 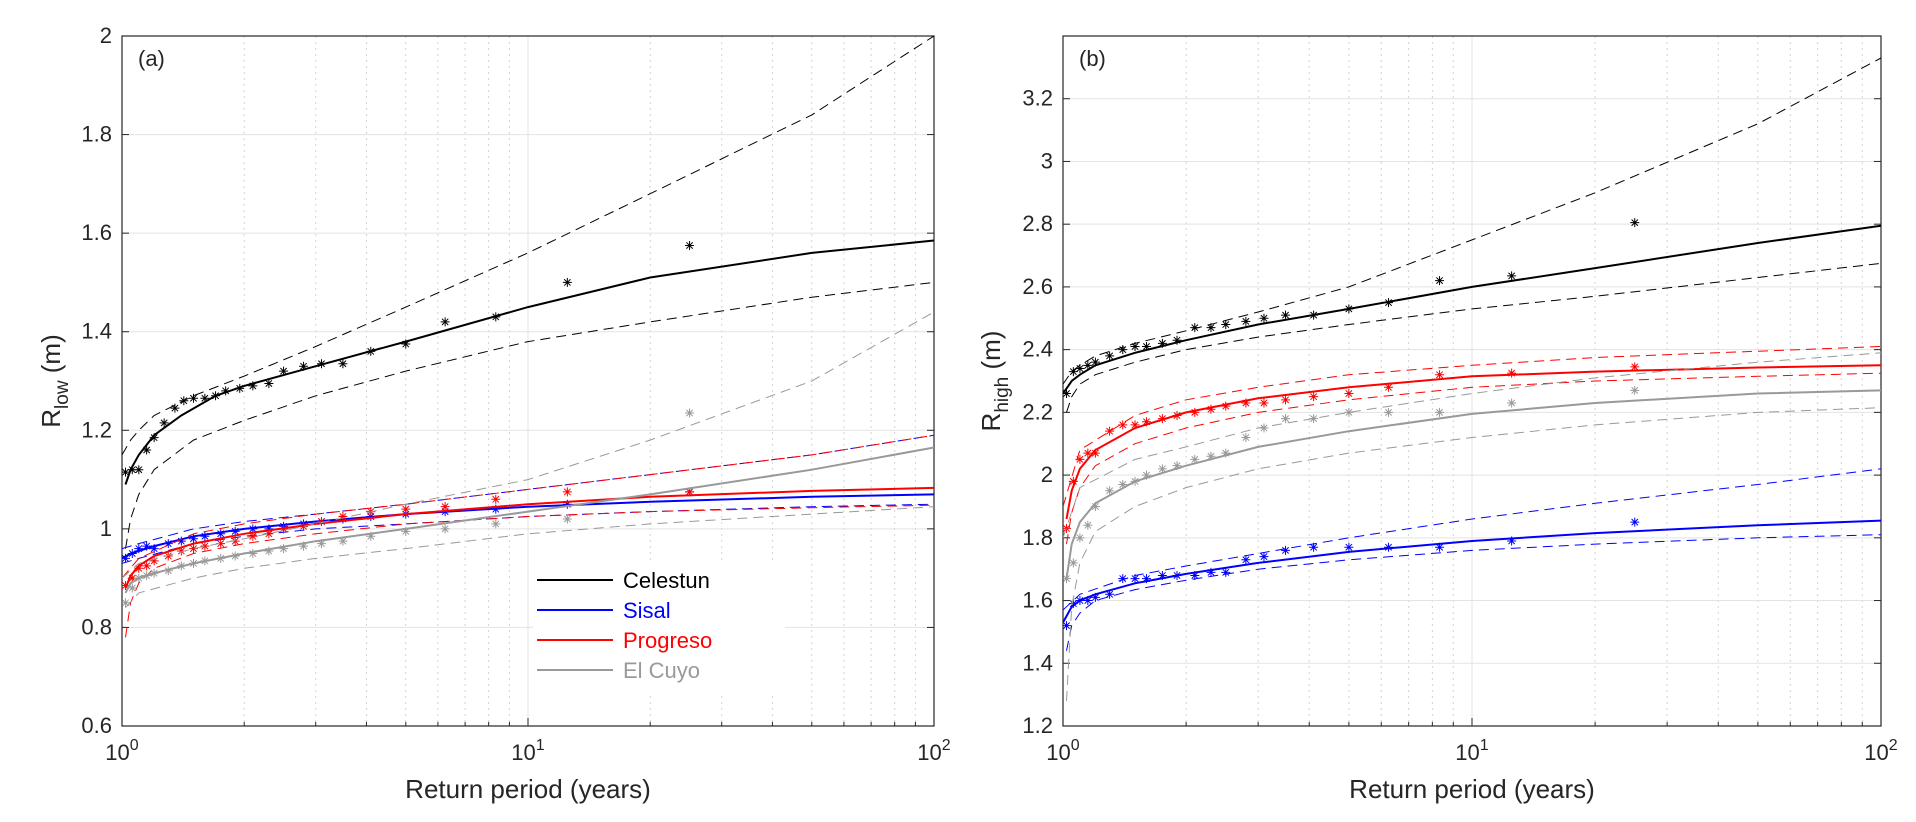 I want to click on legend-item-celestun: Celestun, so click(x=623, y=580).